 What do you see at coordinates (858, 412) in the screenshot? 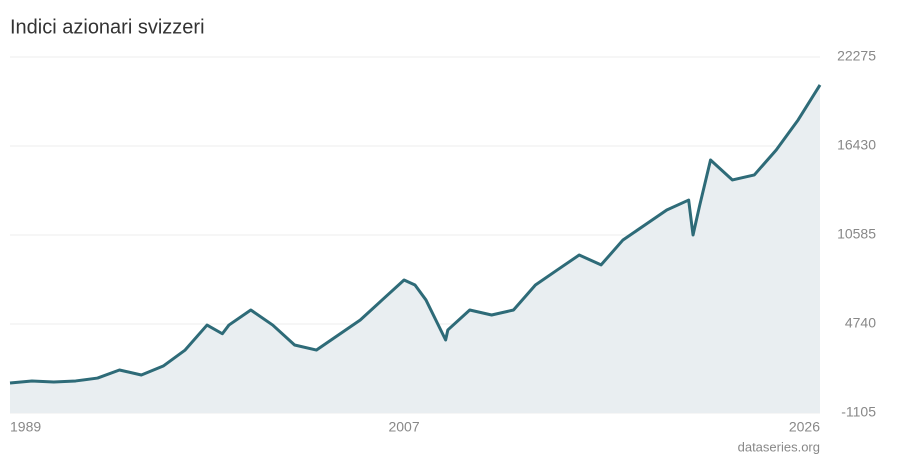
I see `y-tick-label: -1105` at bounding box center [858, 412].